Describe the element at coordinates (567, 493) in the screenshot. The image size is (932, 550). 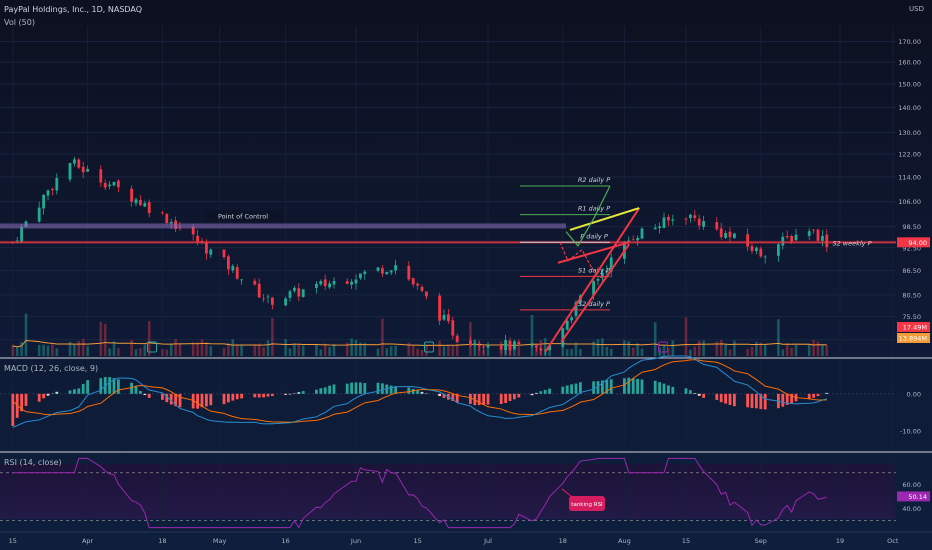
I see `rsi-note-pointer` at that location.